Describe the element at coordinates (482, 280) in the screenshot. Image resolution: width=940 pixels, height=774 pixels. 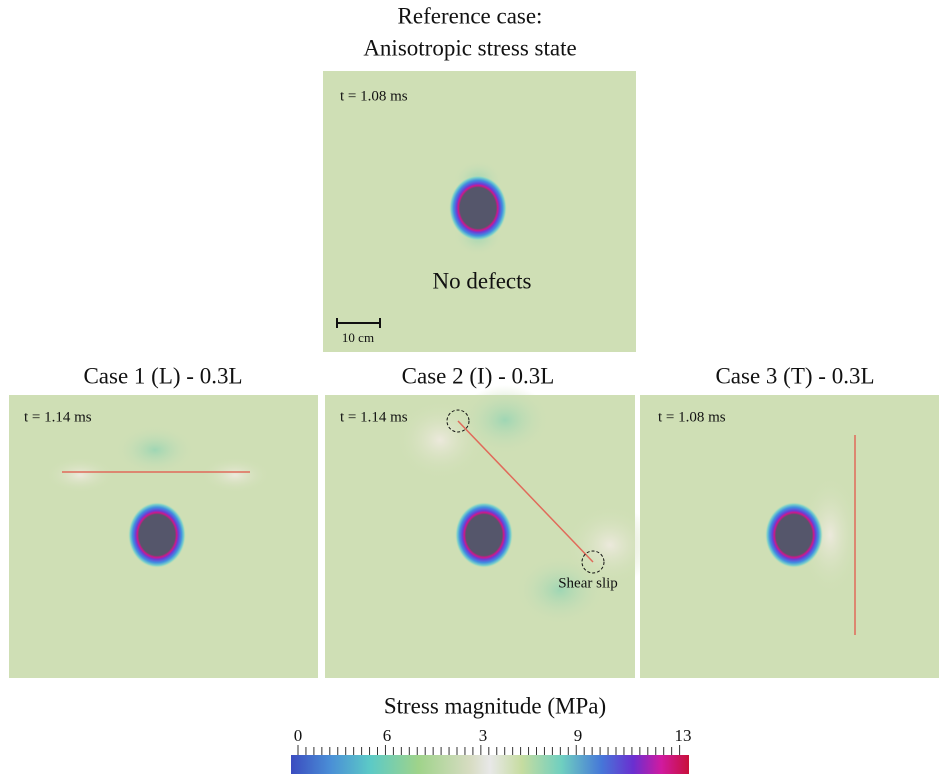
I see `panel-label: No defects` at that location.